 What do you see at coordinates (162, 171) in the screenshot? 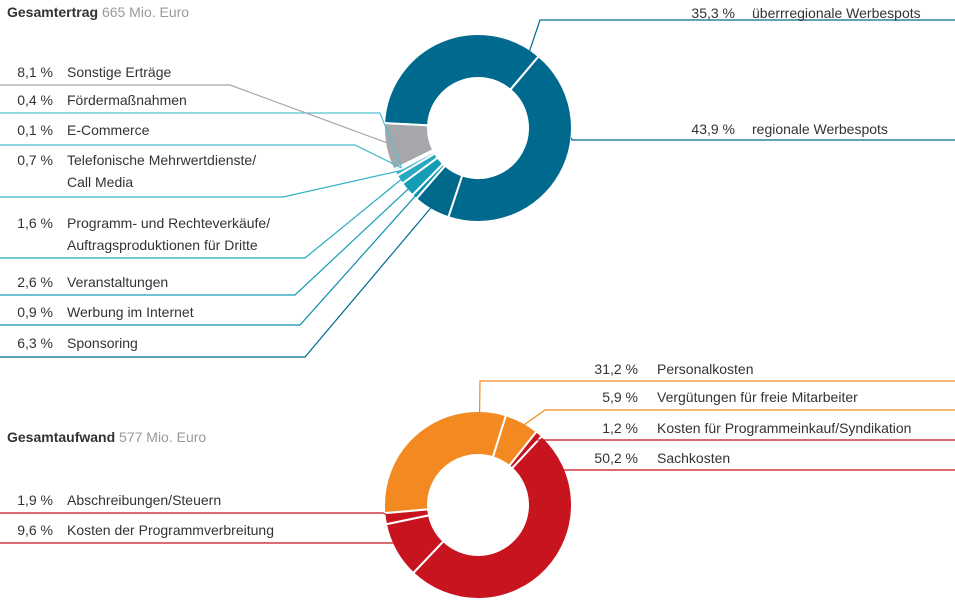
I see `category-label: Telefonische Mehrwertdienste/ Call Media` at bounding box center [162, 171].